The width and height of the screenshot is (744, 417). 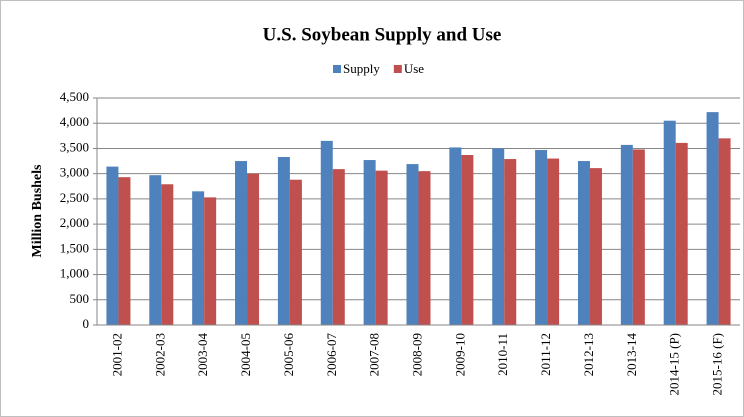 What do you see at coordinates (331, 355) in the screenshot?
I see `x-tick-label: 2006-07` at bounding box center [331, 355].